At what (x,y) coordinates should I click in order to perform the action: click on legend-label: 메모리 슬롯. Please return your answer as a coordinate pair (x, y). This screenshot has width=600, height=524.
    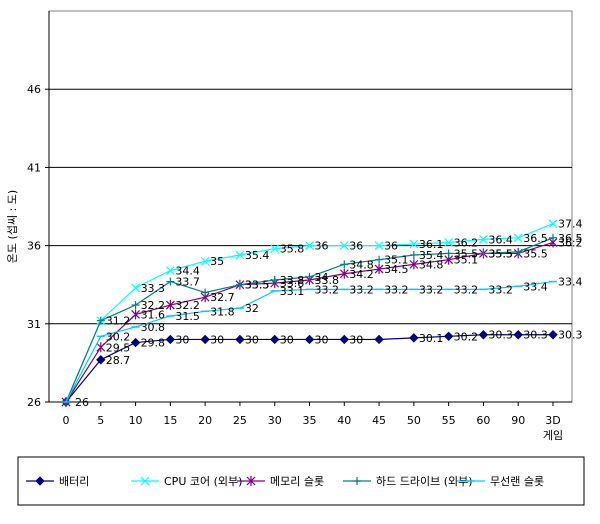
    Looking at the image, I should click on (297, 481).